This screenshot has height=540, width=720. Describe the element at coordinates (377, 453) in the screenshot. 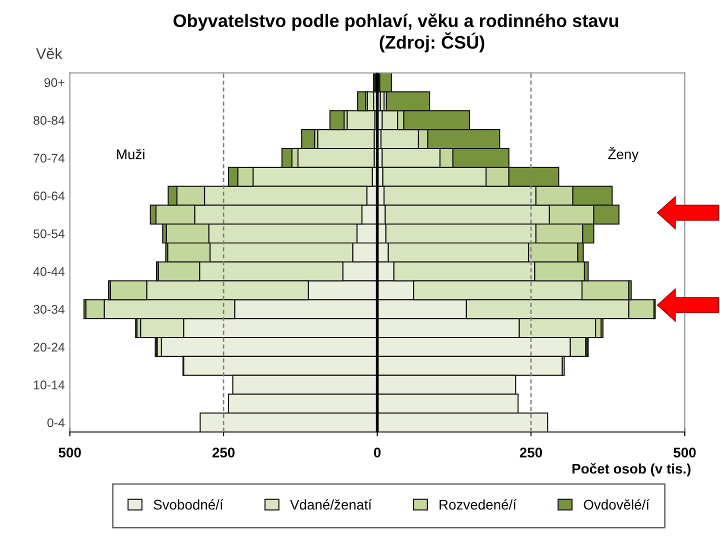

I see `x-tick-label: 0` at that location.